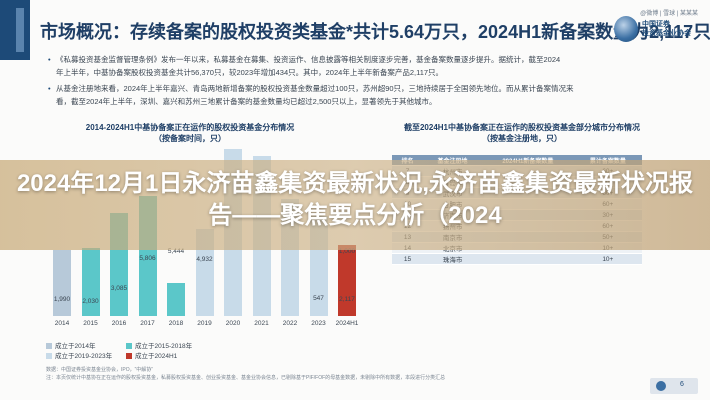 Image resolution: width=710 pixels, height=400 pixels. Describe the element at coordinates (90, 301) in the screenshot. I see `bar-data-label: 2,030` at that location.